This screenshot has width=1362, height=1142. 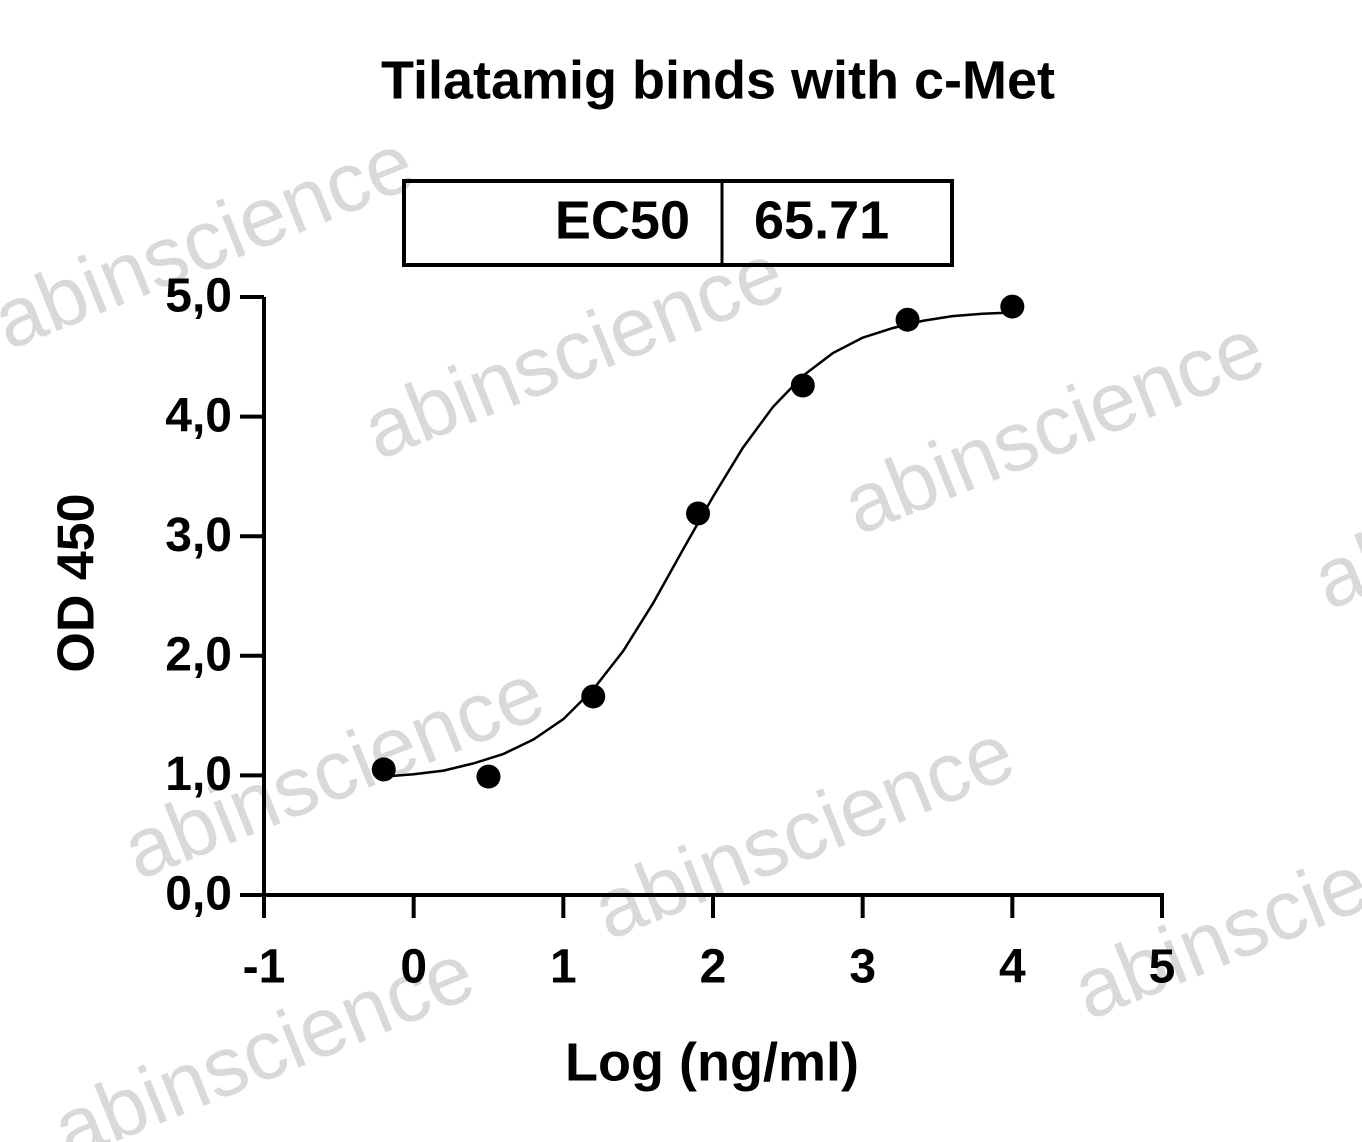 I want to click on y-tick-label: 5,0, so click(x=198, y=296).